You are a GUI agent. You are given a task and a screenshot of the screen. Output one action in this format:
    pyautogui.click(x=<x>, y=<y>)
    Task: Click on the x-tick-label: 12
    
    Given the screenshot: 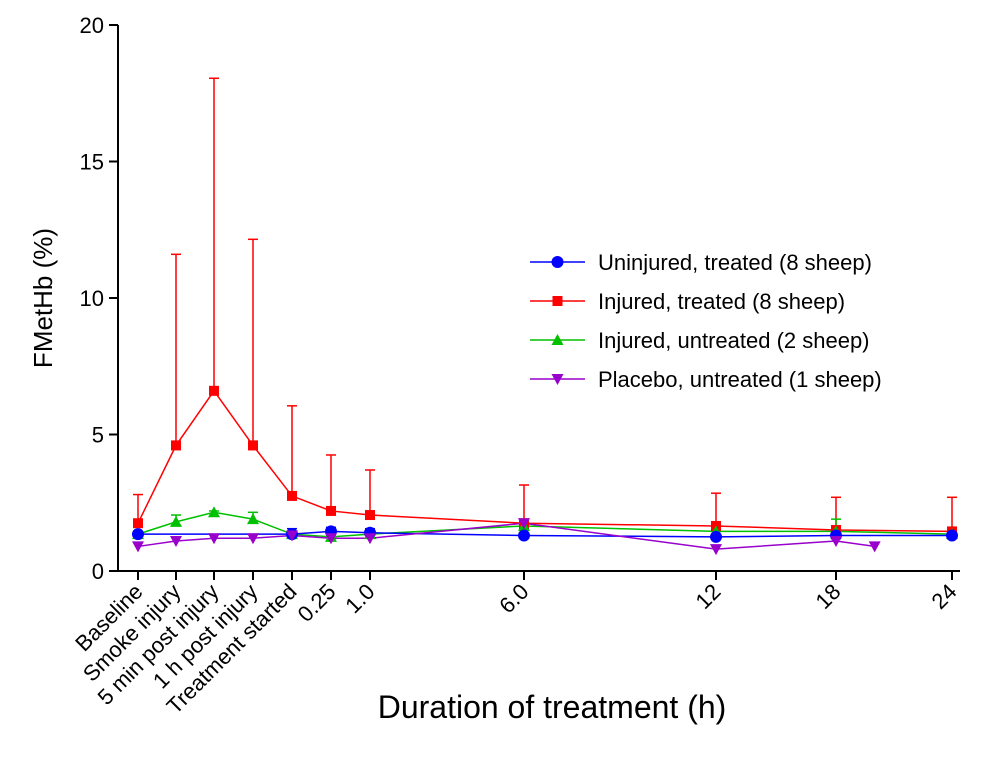 What is the action you would take?
    pyautogui.click(x=708, y=596)
    